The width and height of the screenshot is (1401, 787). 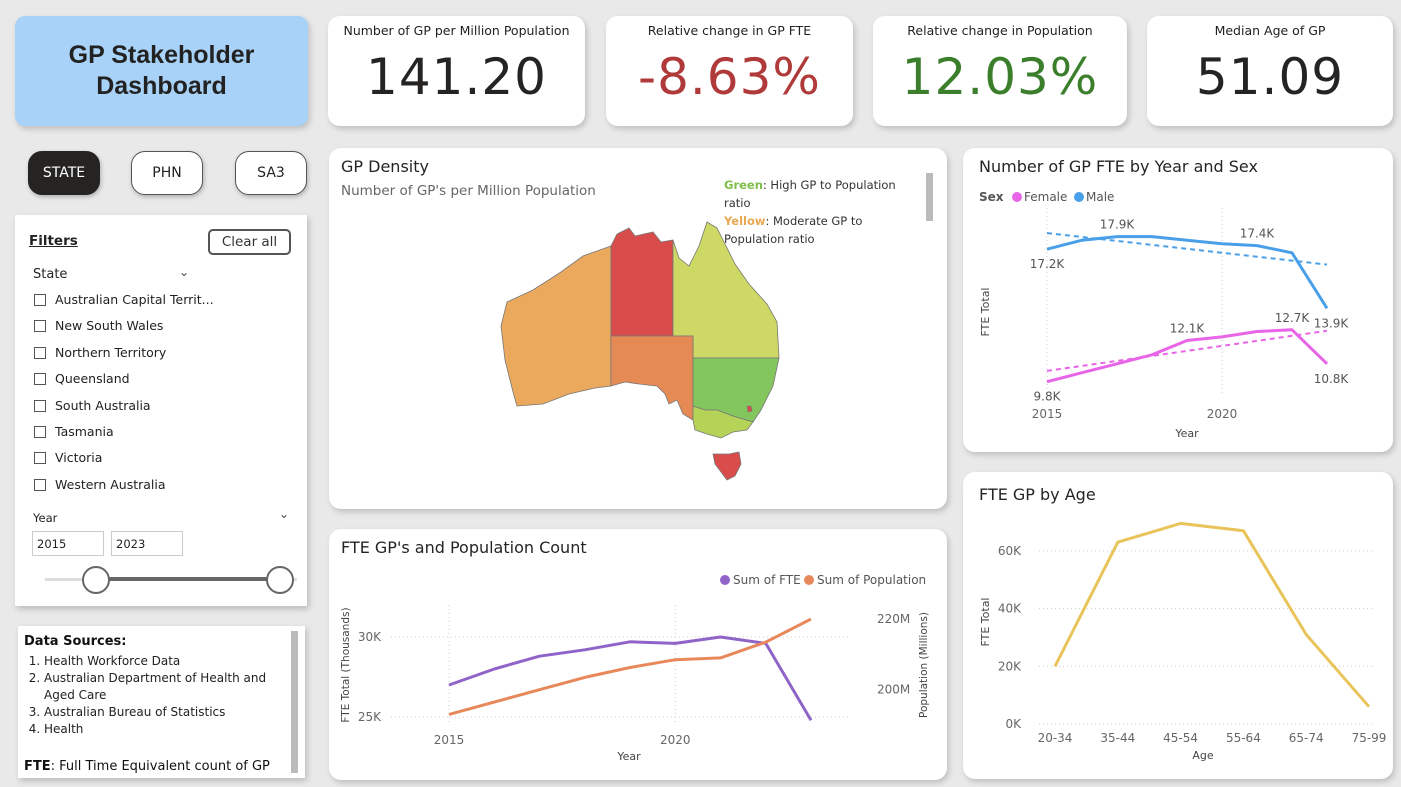 I want to click on state-option-wa: Western Australia, so click(x=100, y=484).